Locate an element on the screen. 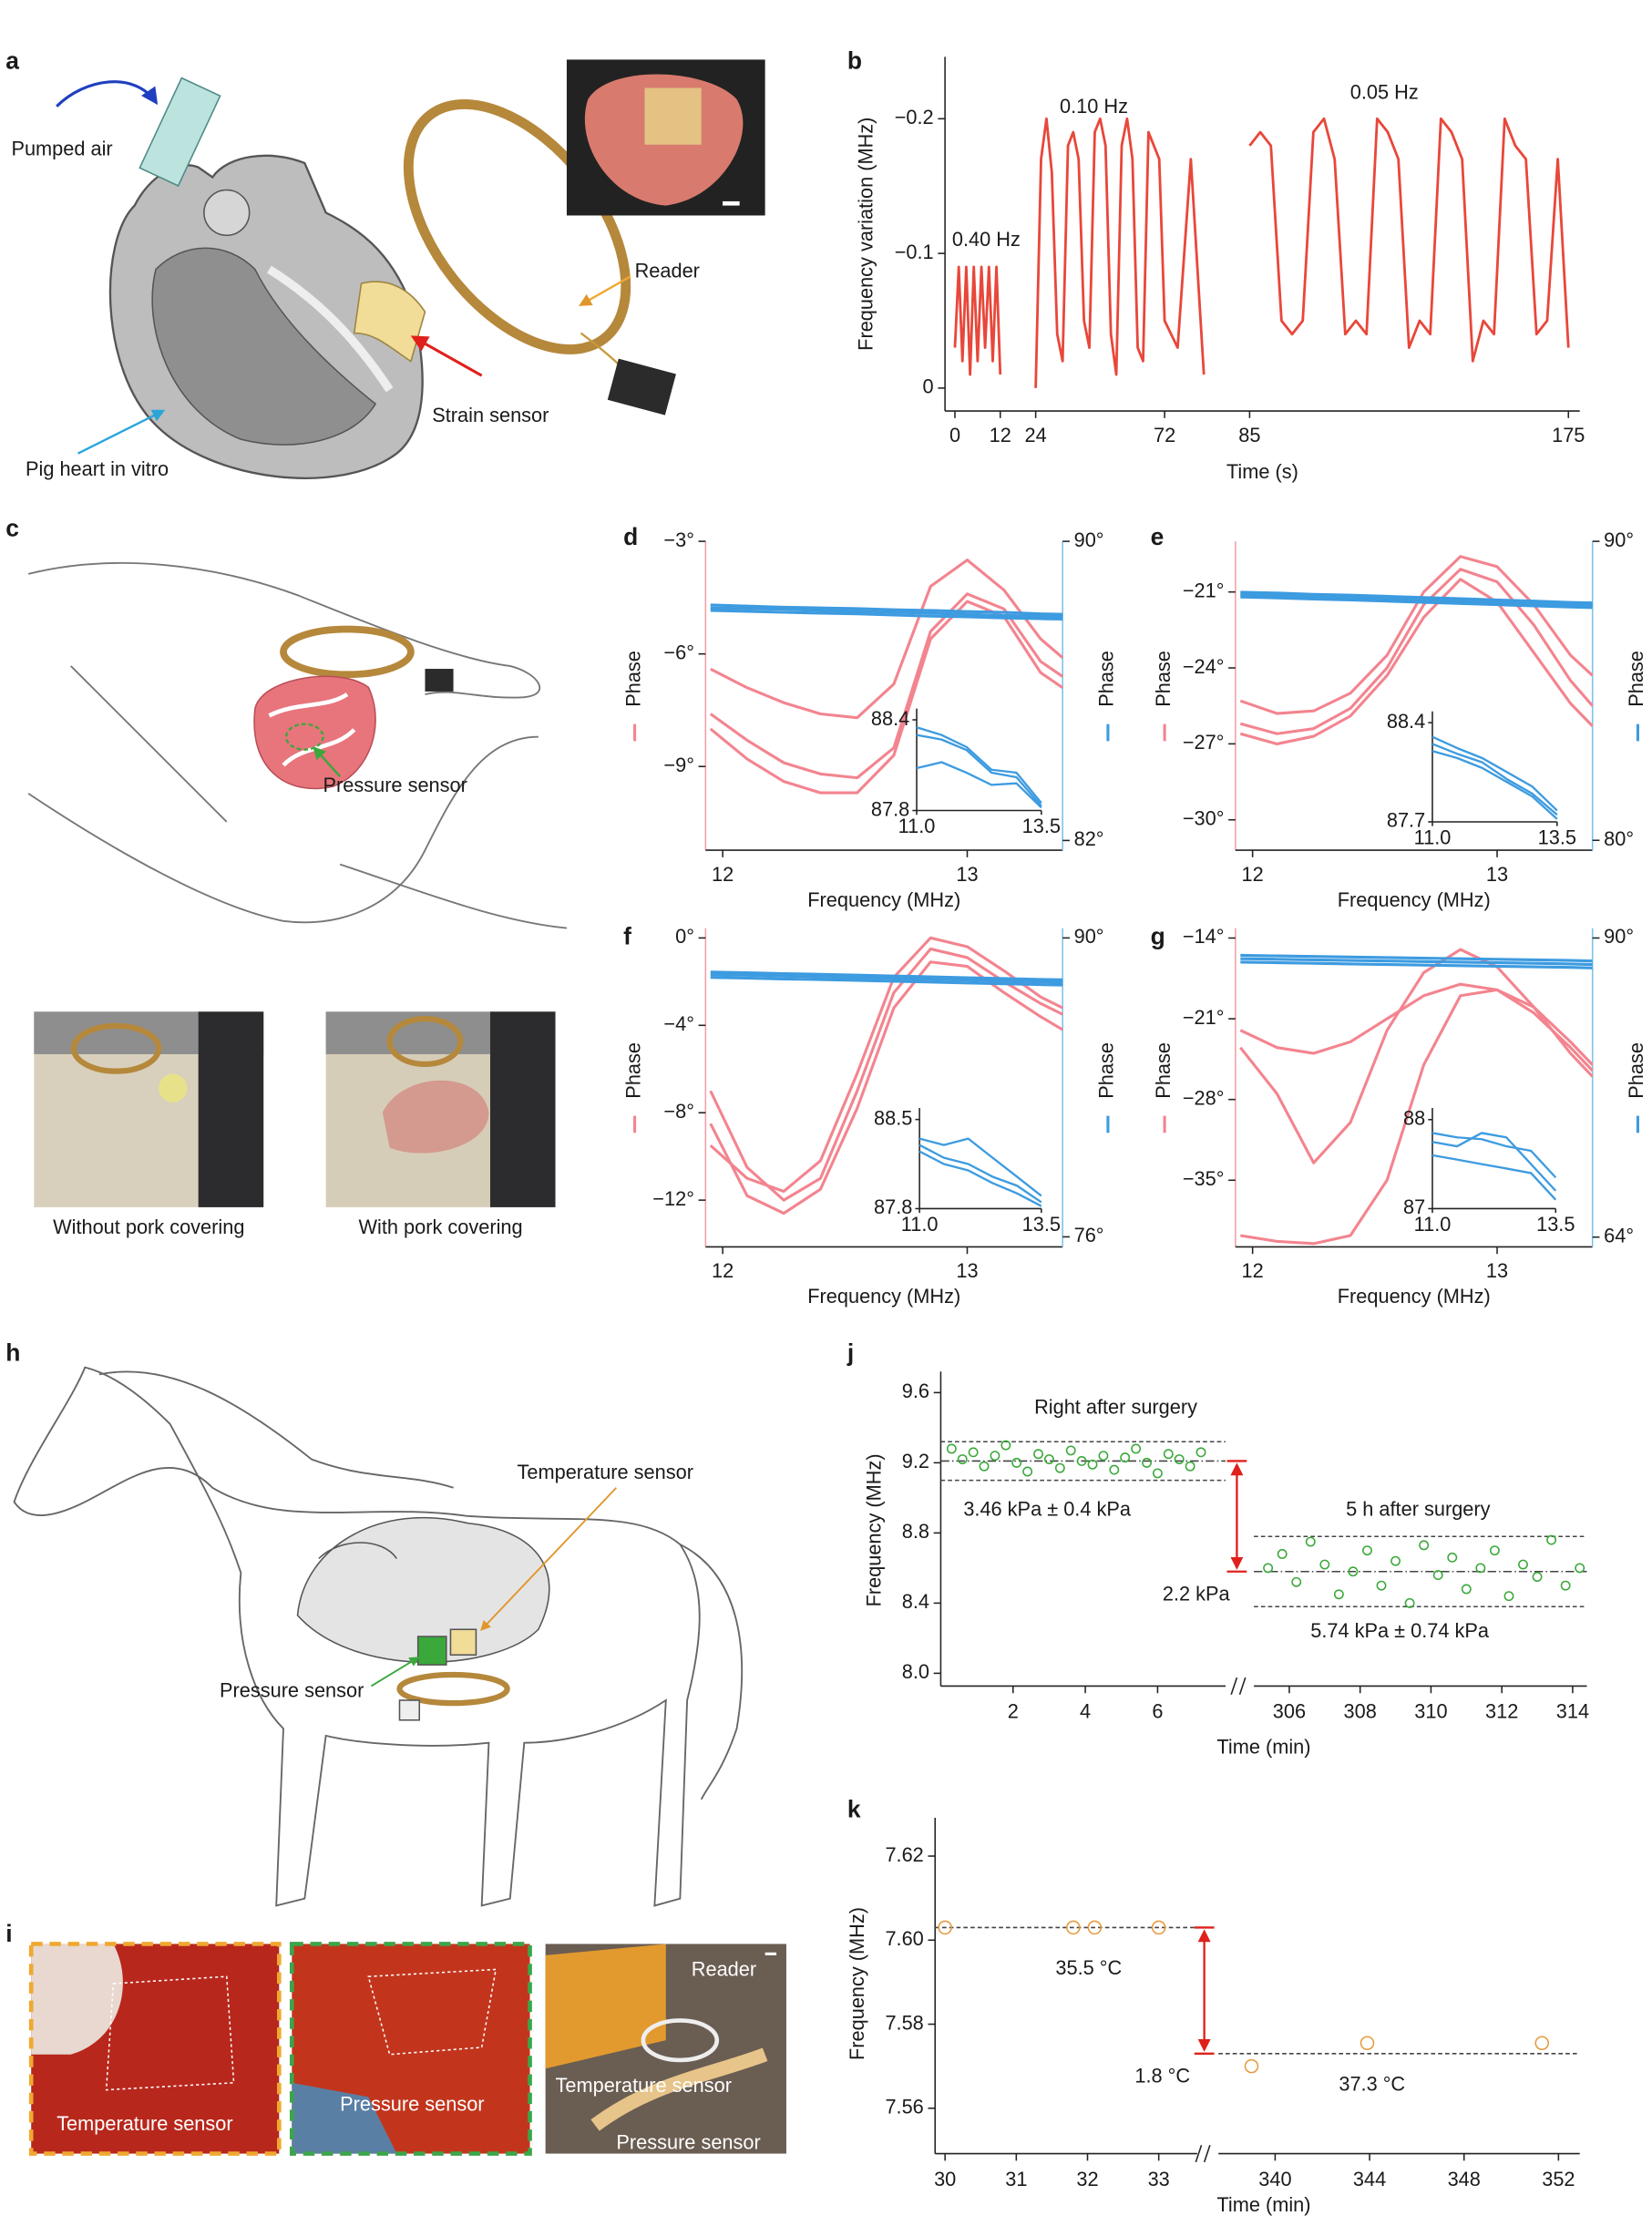  y2-tick-label: 76° is located at coordinates (1089, 1235).